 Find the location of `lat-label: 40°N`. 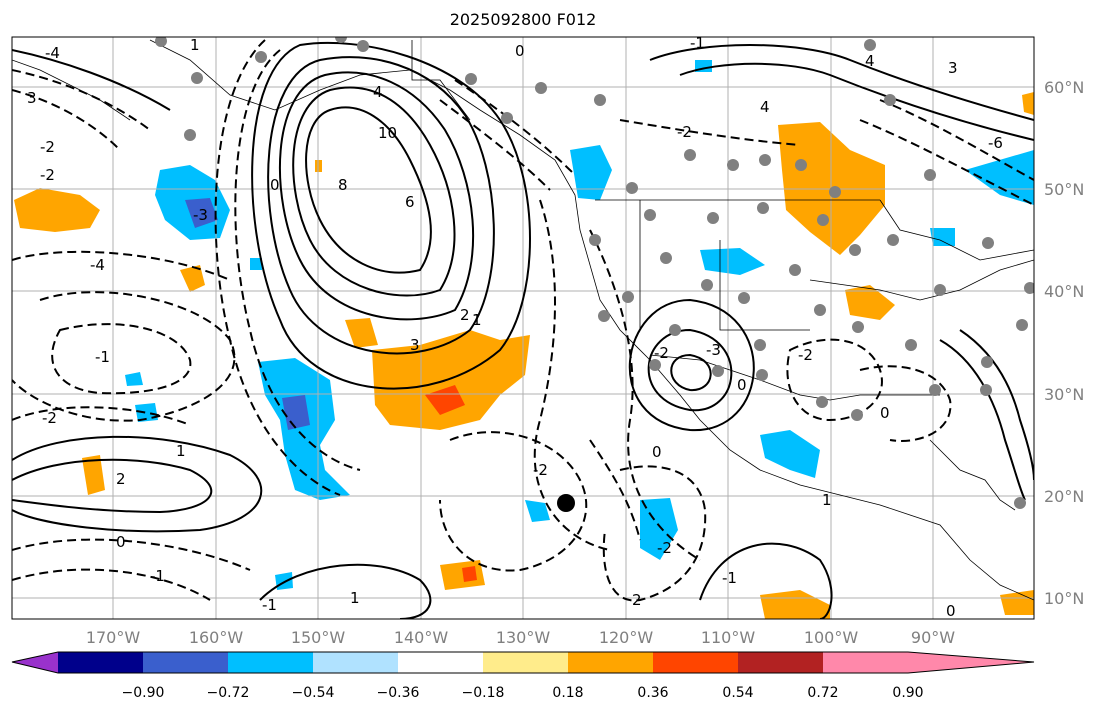

lat-label: 40°N is located at coordinates (1064, 291).